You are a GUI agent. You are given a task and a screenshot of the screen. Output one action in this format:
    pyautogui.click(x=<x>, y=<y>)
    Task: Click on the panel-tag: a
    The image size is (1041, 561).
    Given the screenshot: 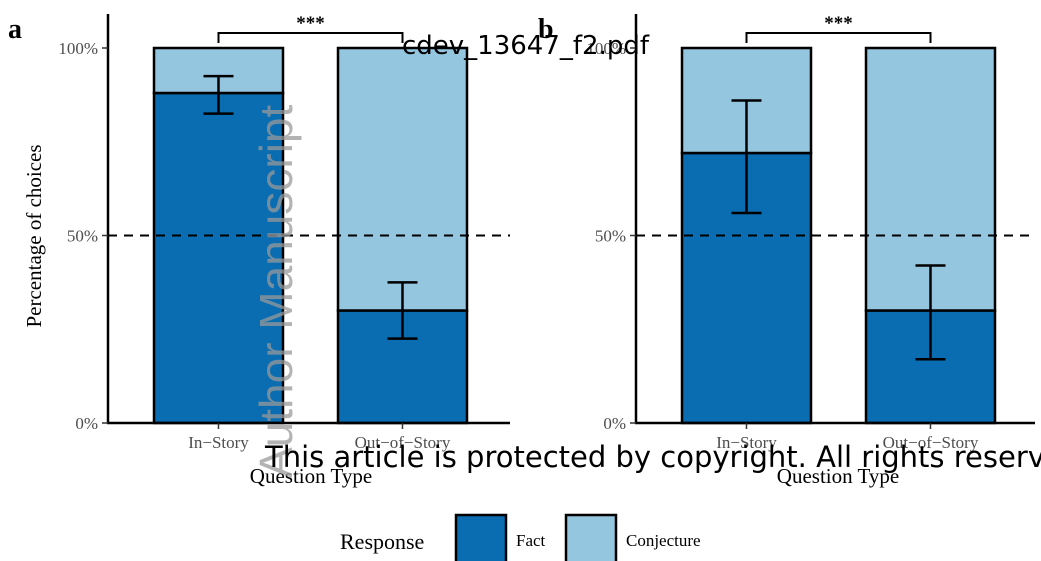 What is the action you would take?
    pyautogui.click(x=15, y=29)
    